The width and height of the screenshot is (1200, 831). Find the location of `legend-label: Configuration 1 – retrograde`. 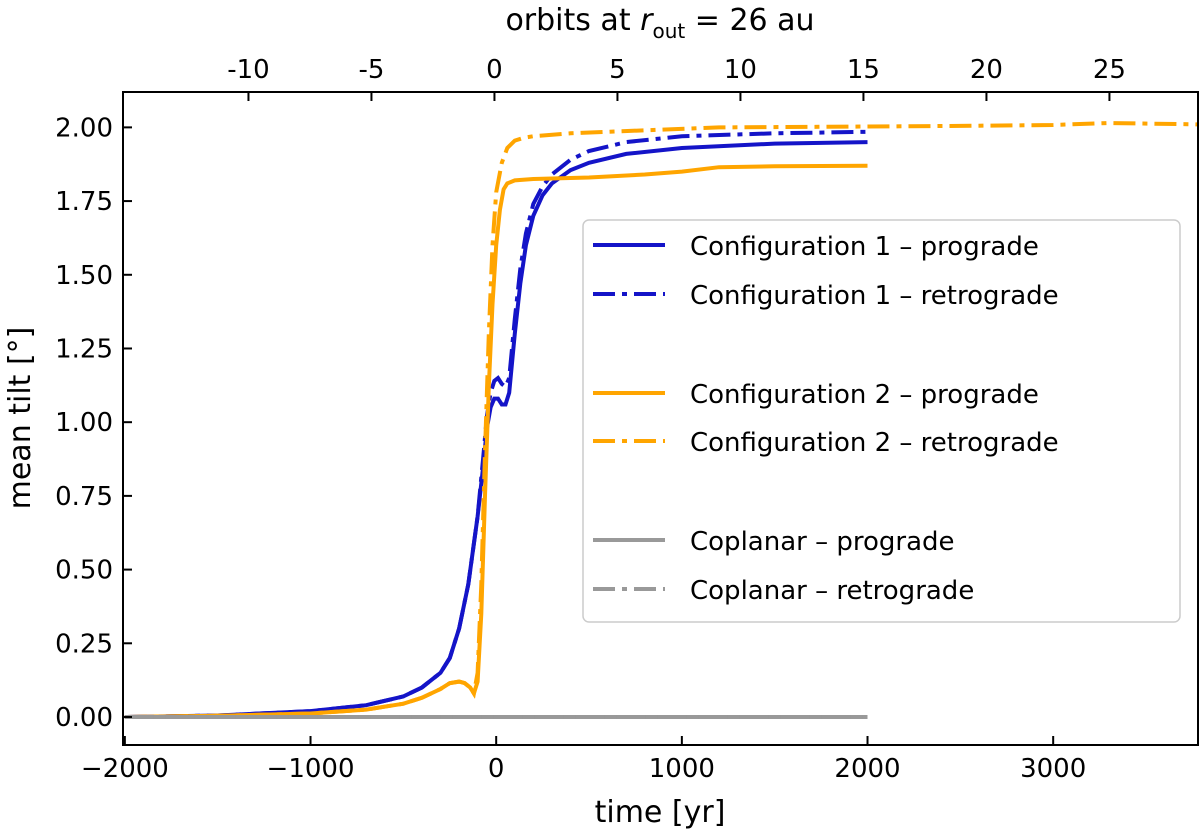

legend-label: Configuration 1 – retrograde is located at coordinates (874, 296).